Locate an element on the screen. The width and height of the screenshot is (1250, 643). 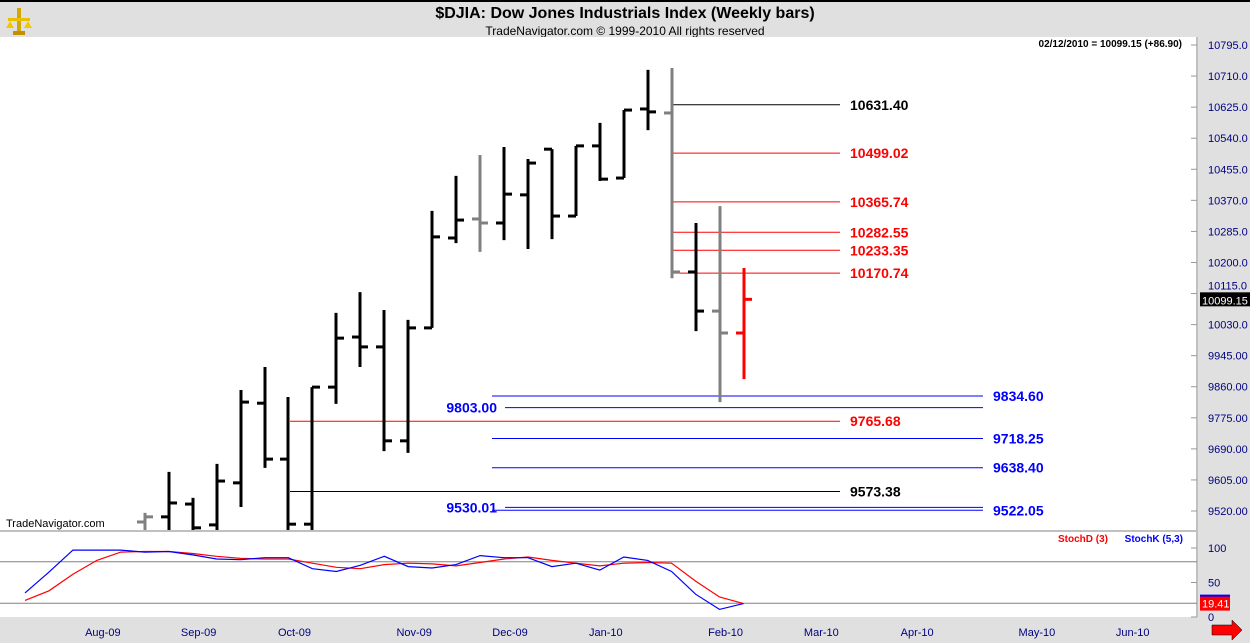
y-tick-label: 10625.0 is located at coordinates (1228, 108).